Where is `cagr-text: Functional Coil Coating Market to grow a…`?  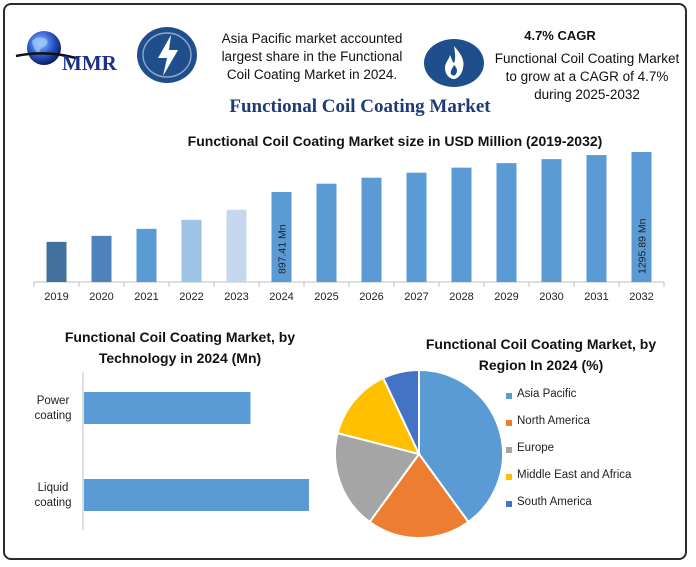 cagr-text: Functional Coil Coating Market to grow a… is located at coordinates (587, 76).